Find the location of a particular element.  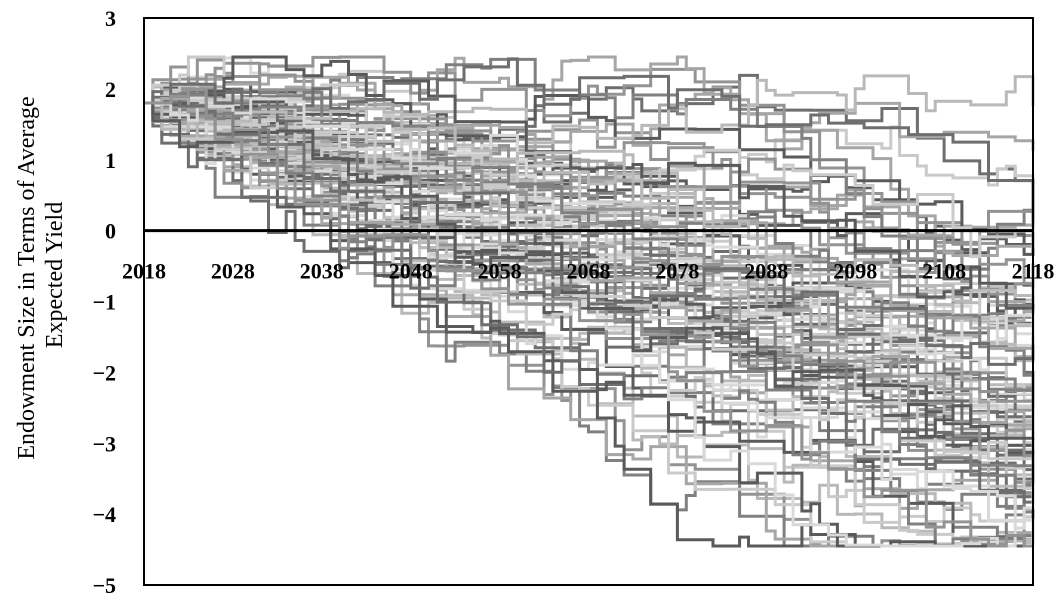

x-tick-label: 2028 is located at coordinates (233, 271).